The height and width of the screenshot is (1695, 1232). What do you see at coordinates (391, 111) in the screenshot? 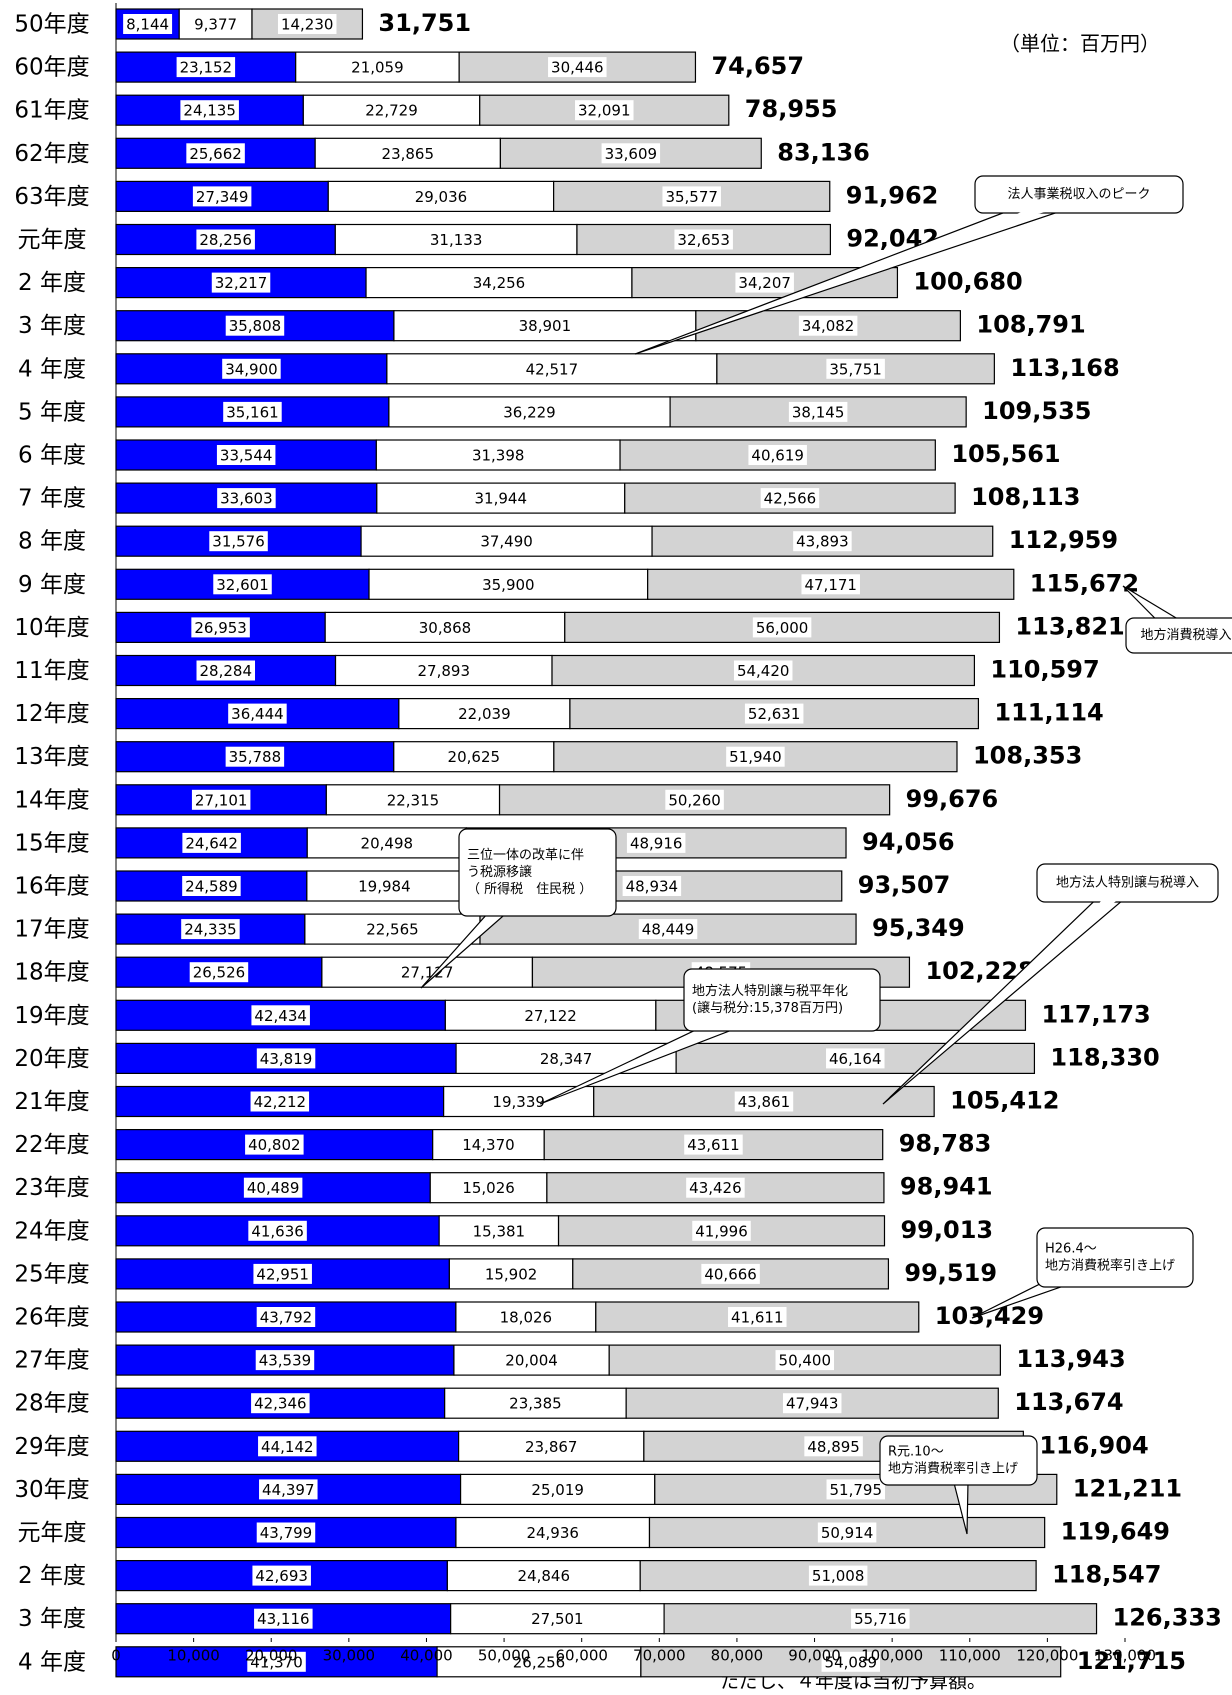
I see `data-label: 22,729` at bounding box center [391, 111].